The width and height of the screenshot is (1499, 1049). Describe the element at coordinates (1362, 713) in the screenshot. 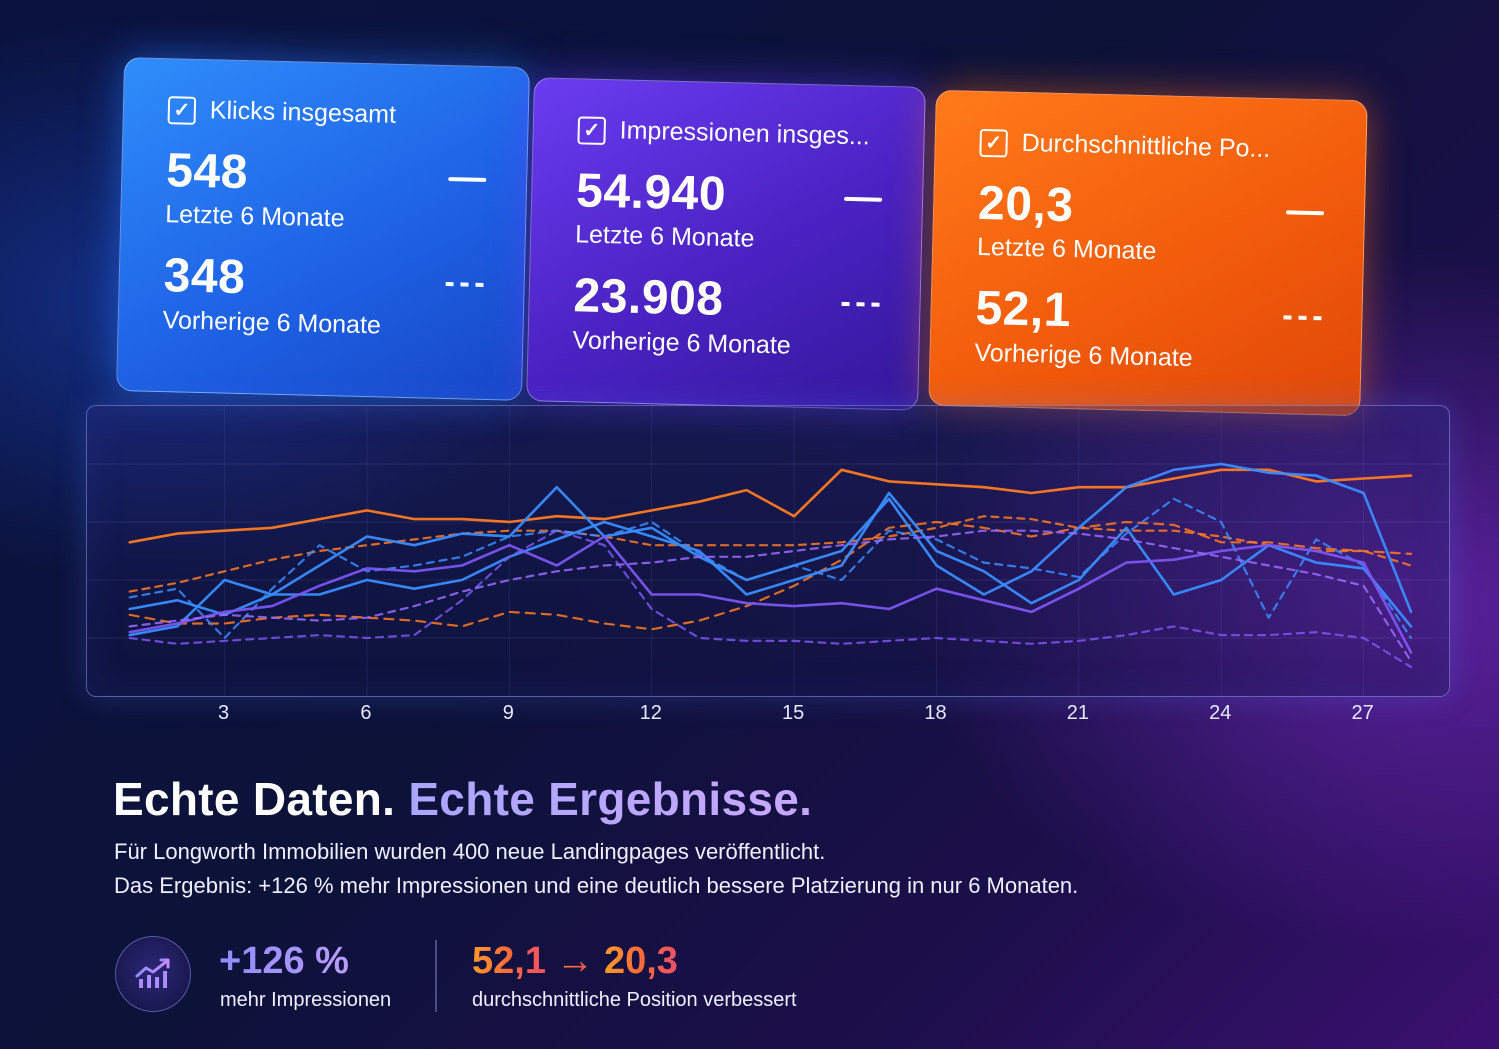

I see `x-tick-label: 27` at that location.